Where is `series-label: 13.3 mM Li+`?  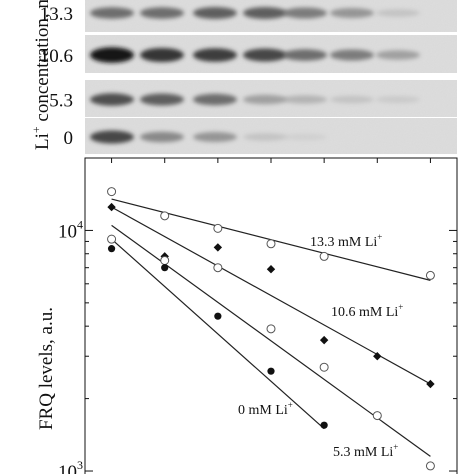
series-label: 13.3 mM Li+ is located at coordinates (346, 241).